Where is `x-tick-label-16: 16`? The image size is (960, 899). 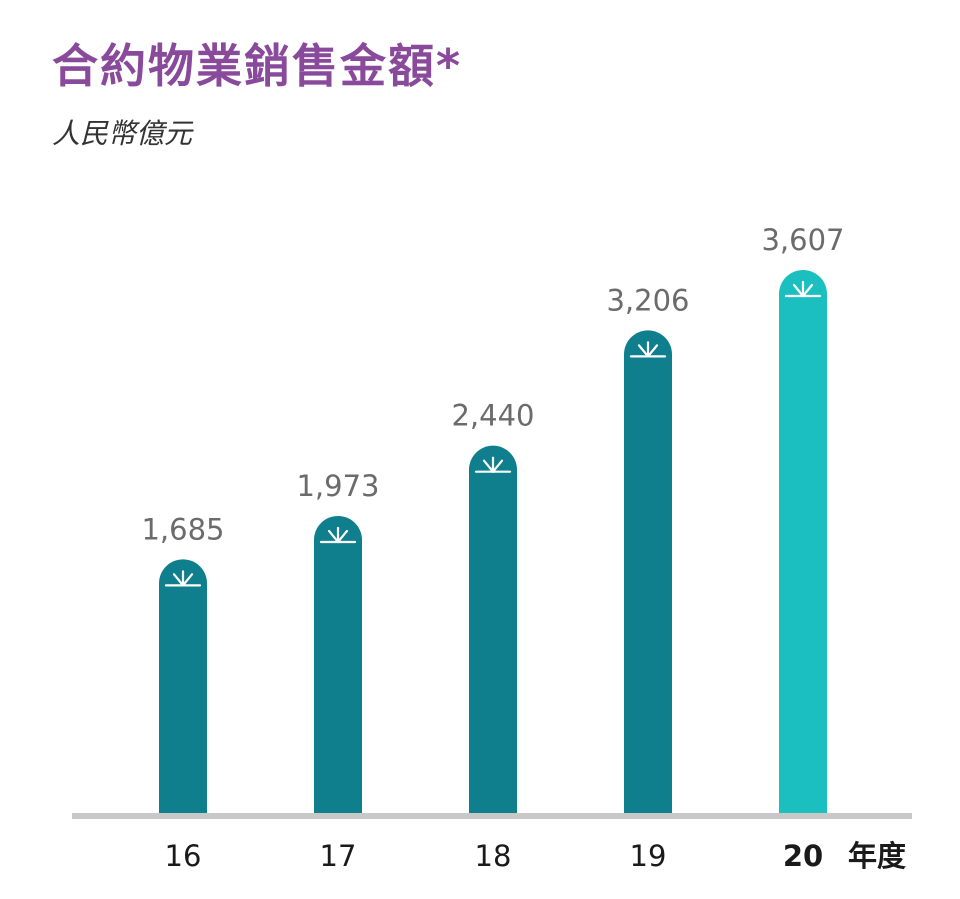
x-tick-label-16: 16 is located at coordinates (183, 856).